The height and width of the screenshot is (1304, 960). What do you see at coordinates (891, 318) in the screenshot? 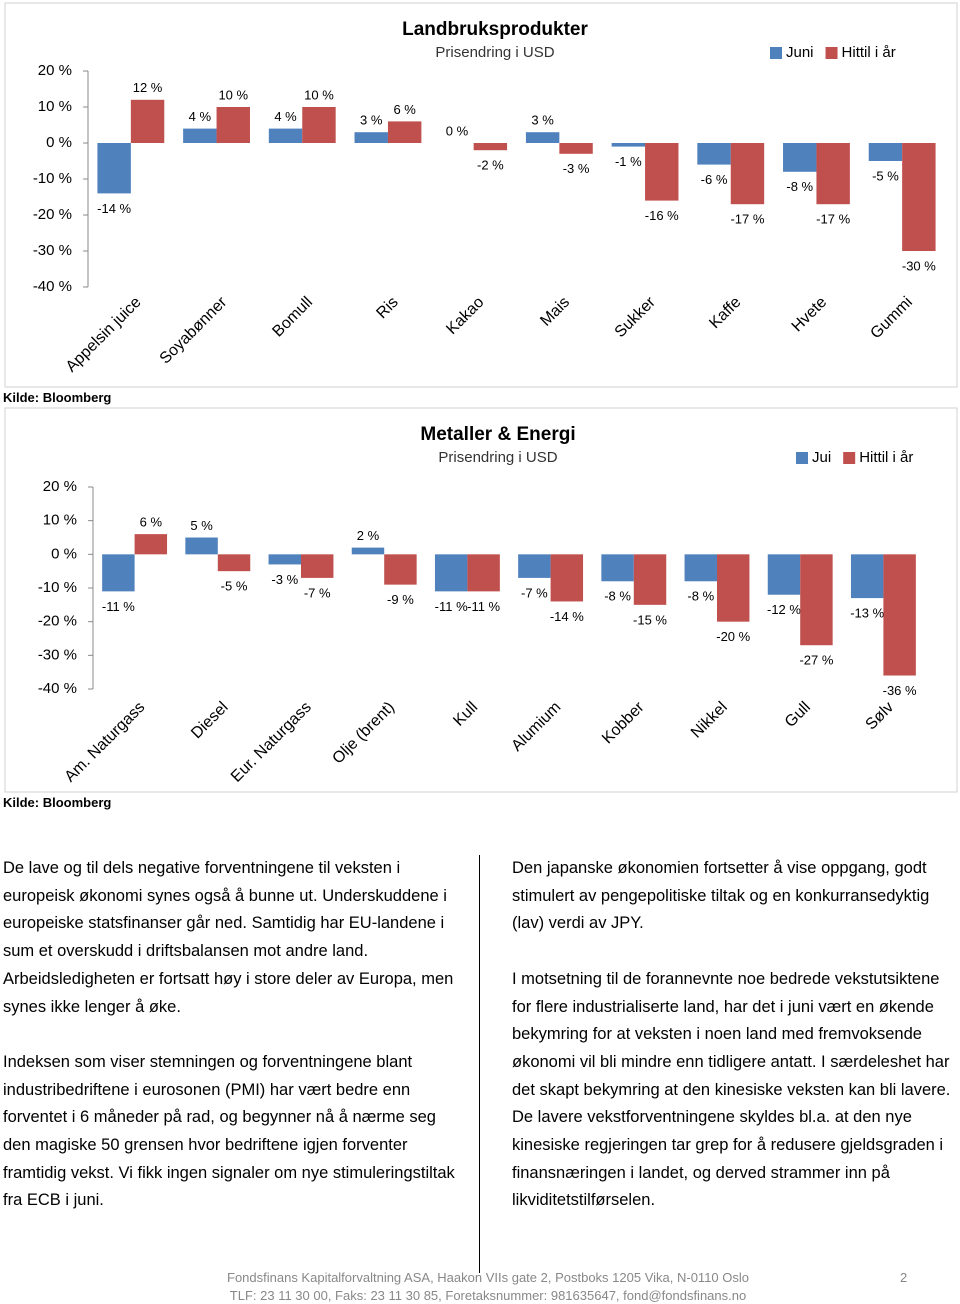
I see `x-tick-label: Gummi` at bounding box center [891, 318].